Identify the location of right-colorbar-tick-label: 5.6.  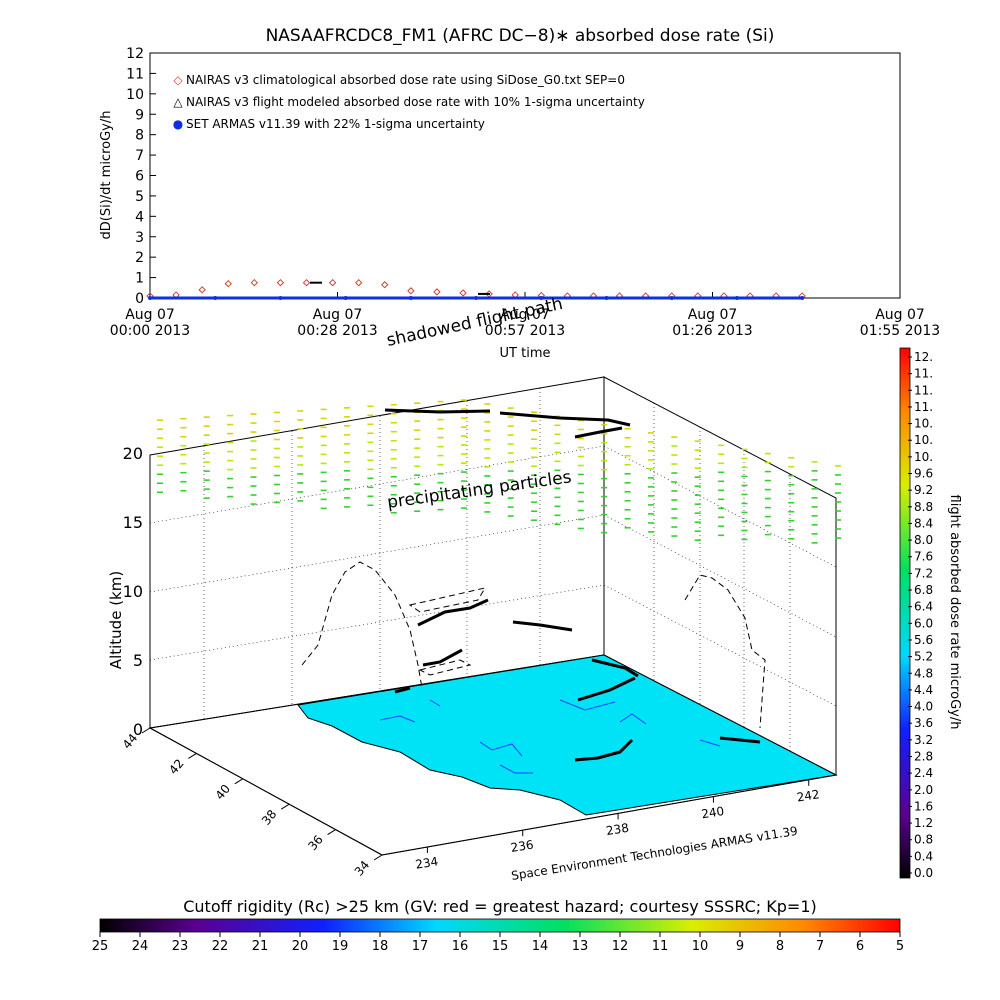
(923, 640).